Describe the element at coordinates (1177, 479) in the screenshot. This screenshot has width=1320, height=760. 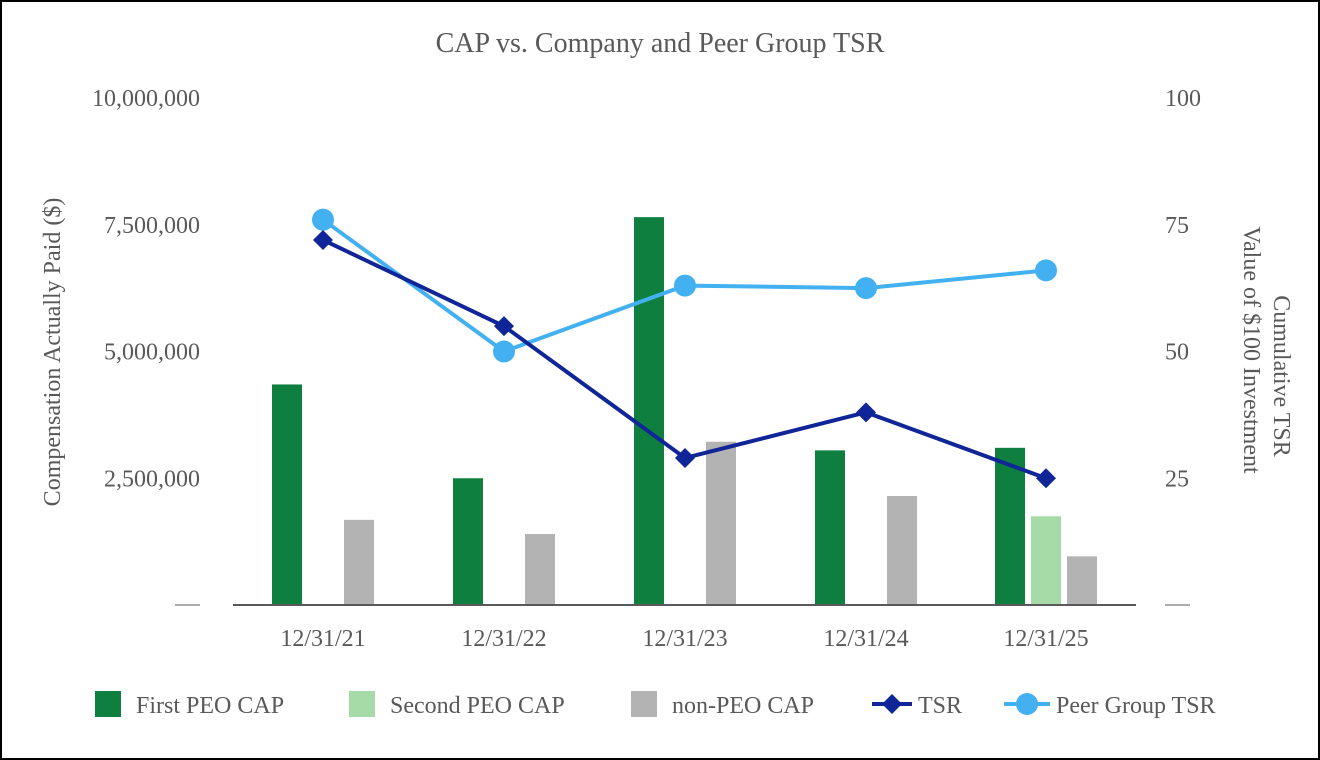
I see `right-tick-label: 25` at that location.